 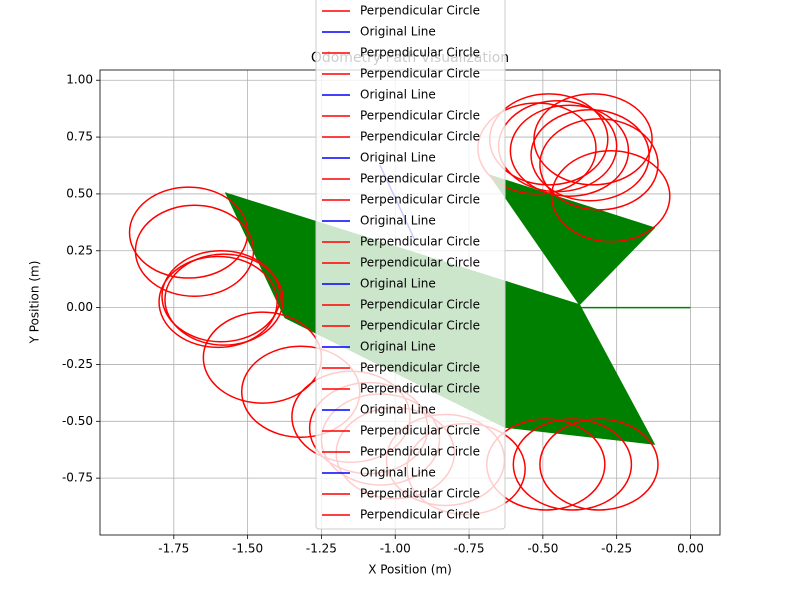 I want to click on x-axis-label: X Position (m), so click(x=410, y=570).